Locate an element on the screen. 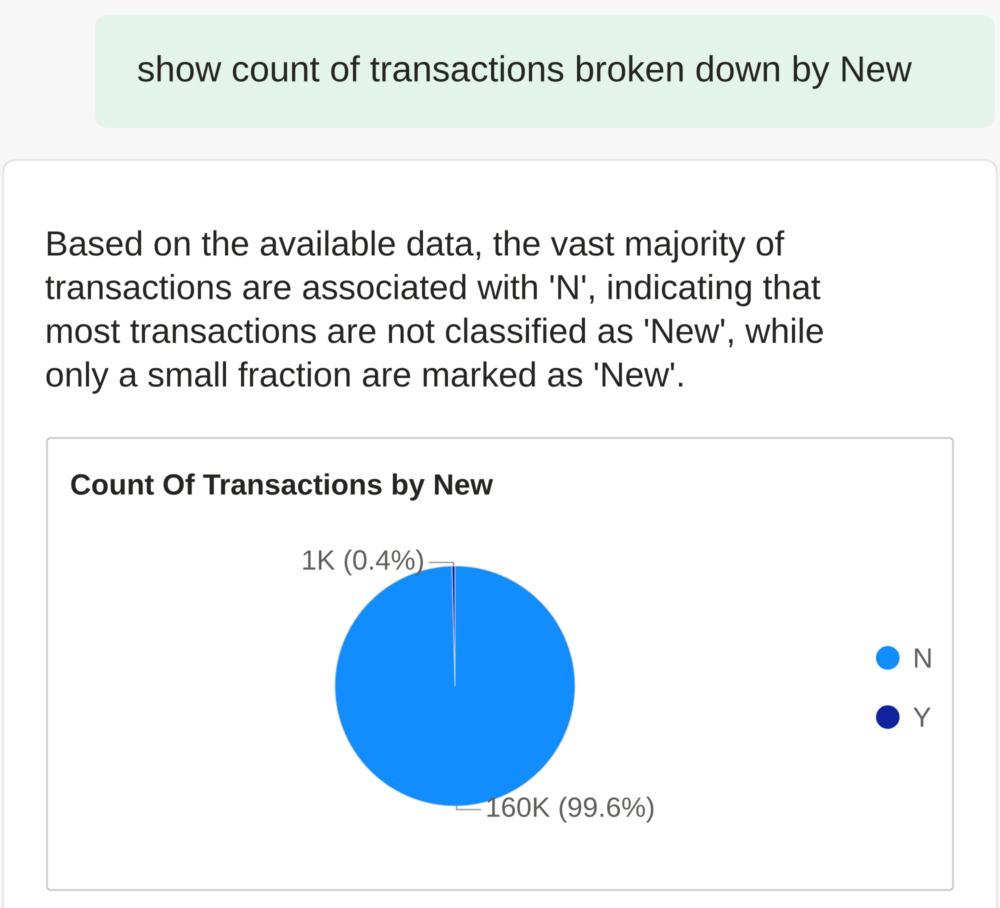  data-label: 160K (99.6%) is located at coordinates (570, 809).